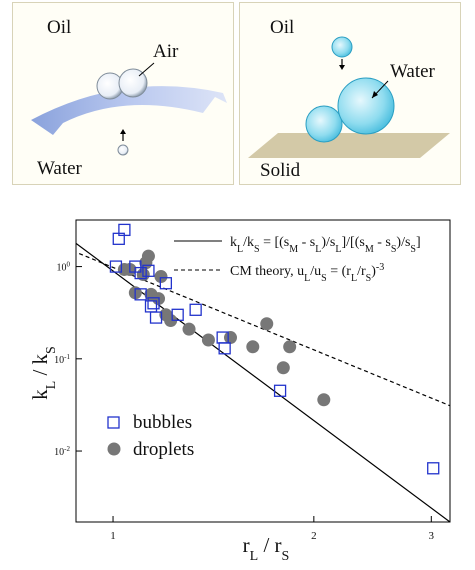 Image resolution: width=475 pixels, height=570 pixels. I want to click on arrow-up-icon, so click(123, 131).